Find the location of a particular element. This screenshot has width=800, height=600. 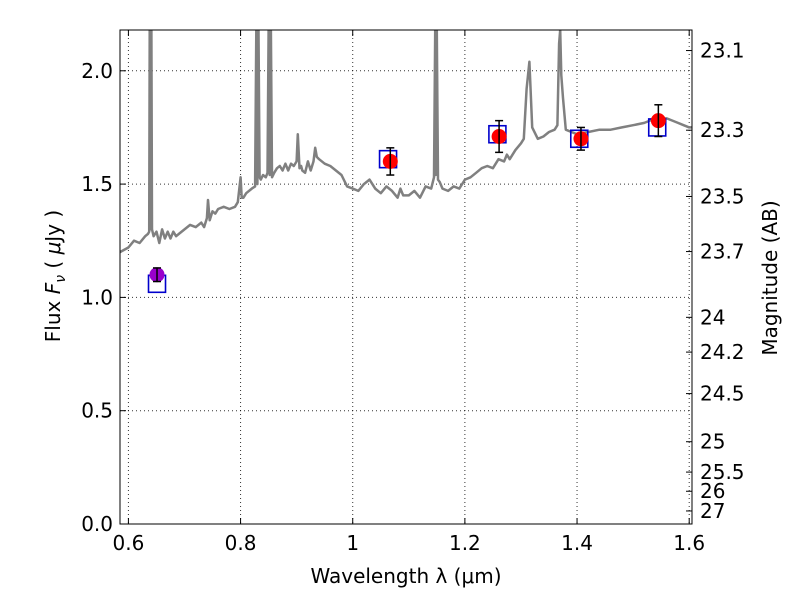

y-tick-label: 1.5 is located at coordinates (97, 184).